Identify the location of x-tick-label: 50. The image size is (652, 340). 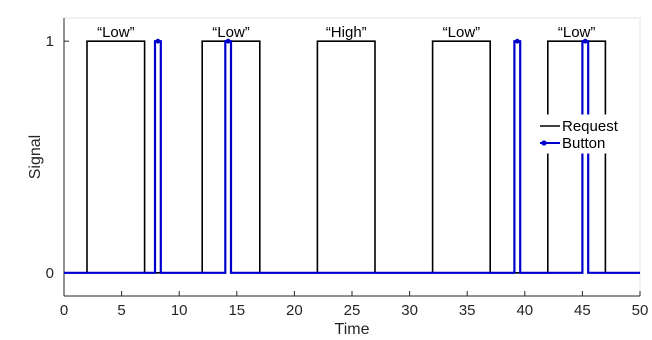
(640, 310).